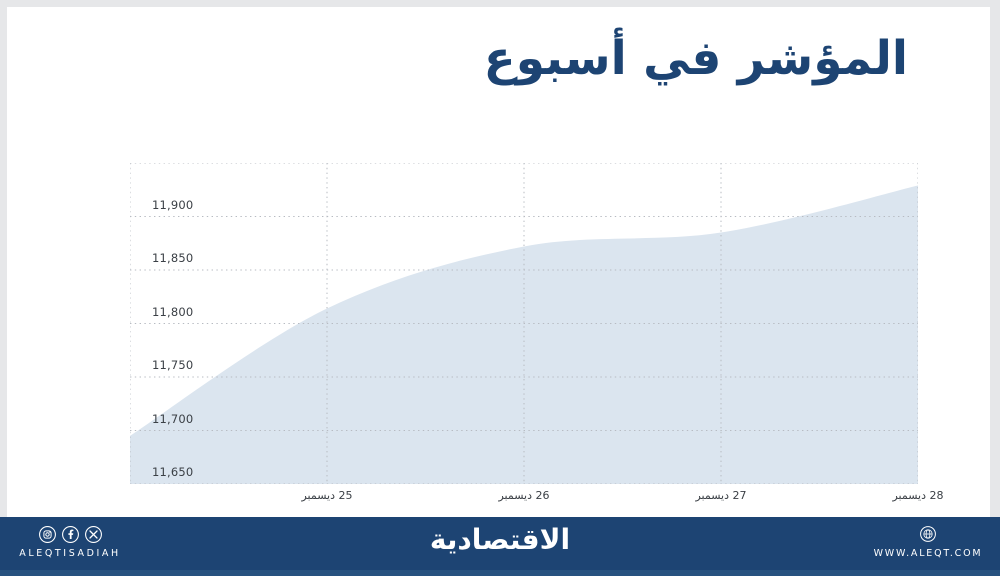 This screenshot has height=576, width=1000. What do you see at coordinates (918, 495) in the screenshot?
I see `x-tick-label: 28 ديسمبر` at bounding box center [918, 495].